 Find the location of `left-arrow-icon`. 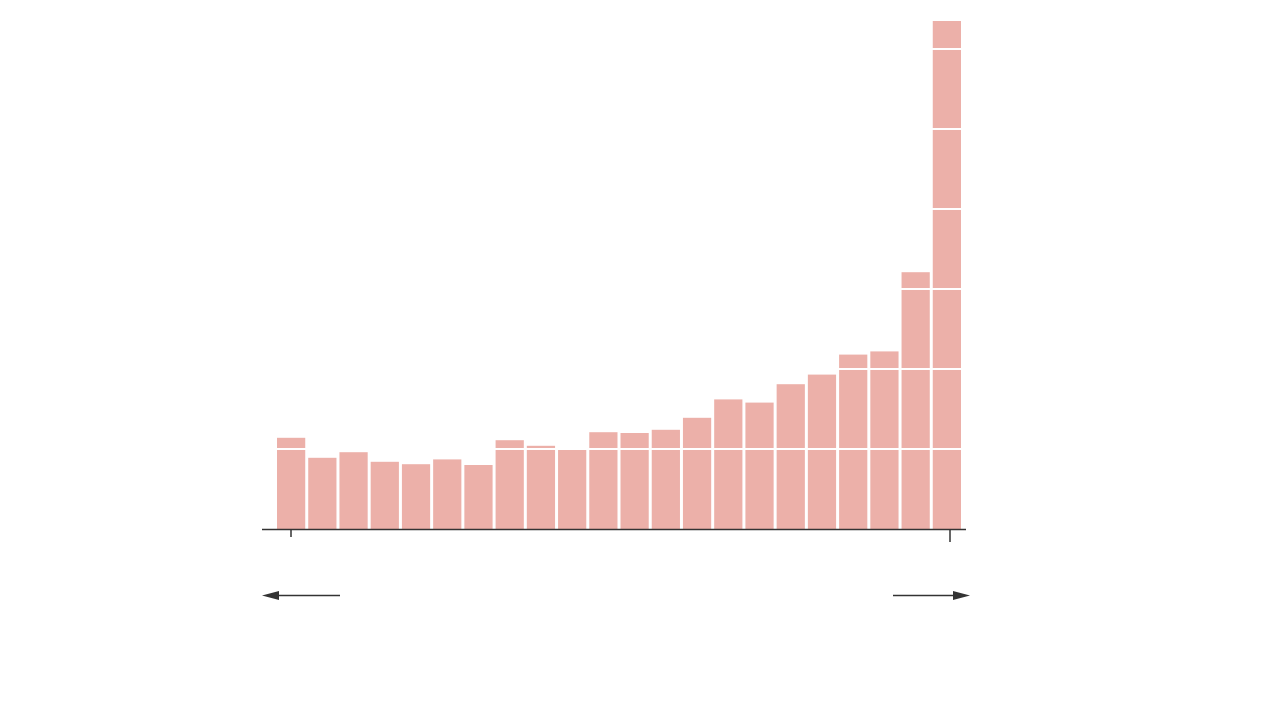

left-arrow-icon is located at coordinates (301, 595).